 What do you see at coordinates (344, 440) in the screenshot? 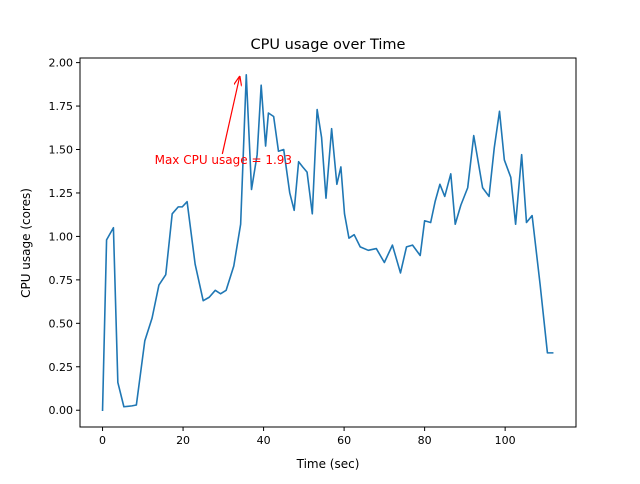
I see `x-tick-label: 60` at bounding box center [344, 440].